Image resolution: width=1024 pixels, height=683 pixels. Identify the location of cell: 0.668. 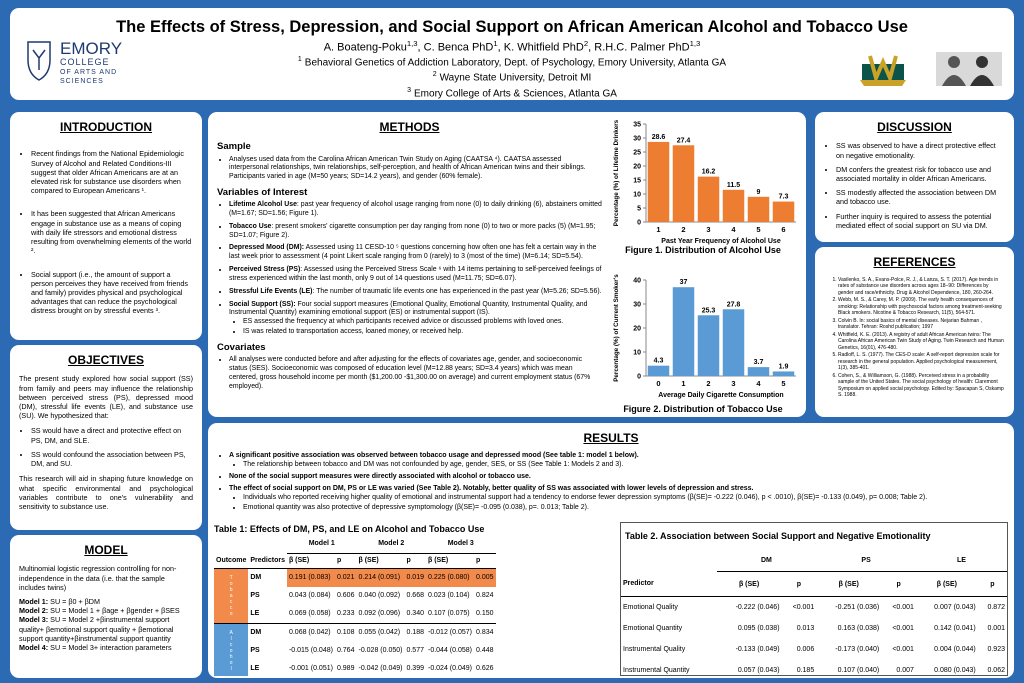
(415, 595).